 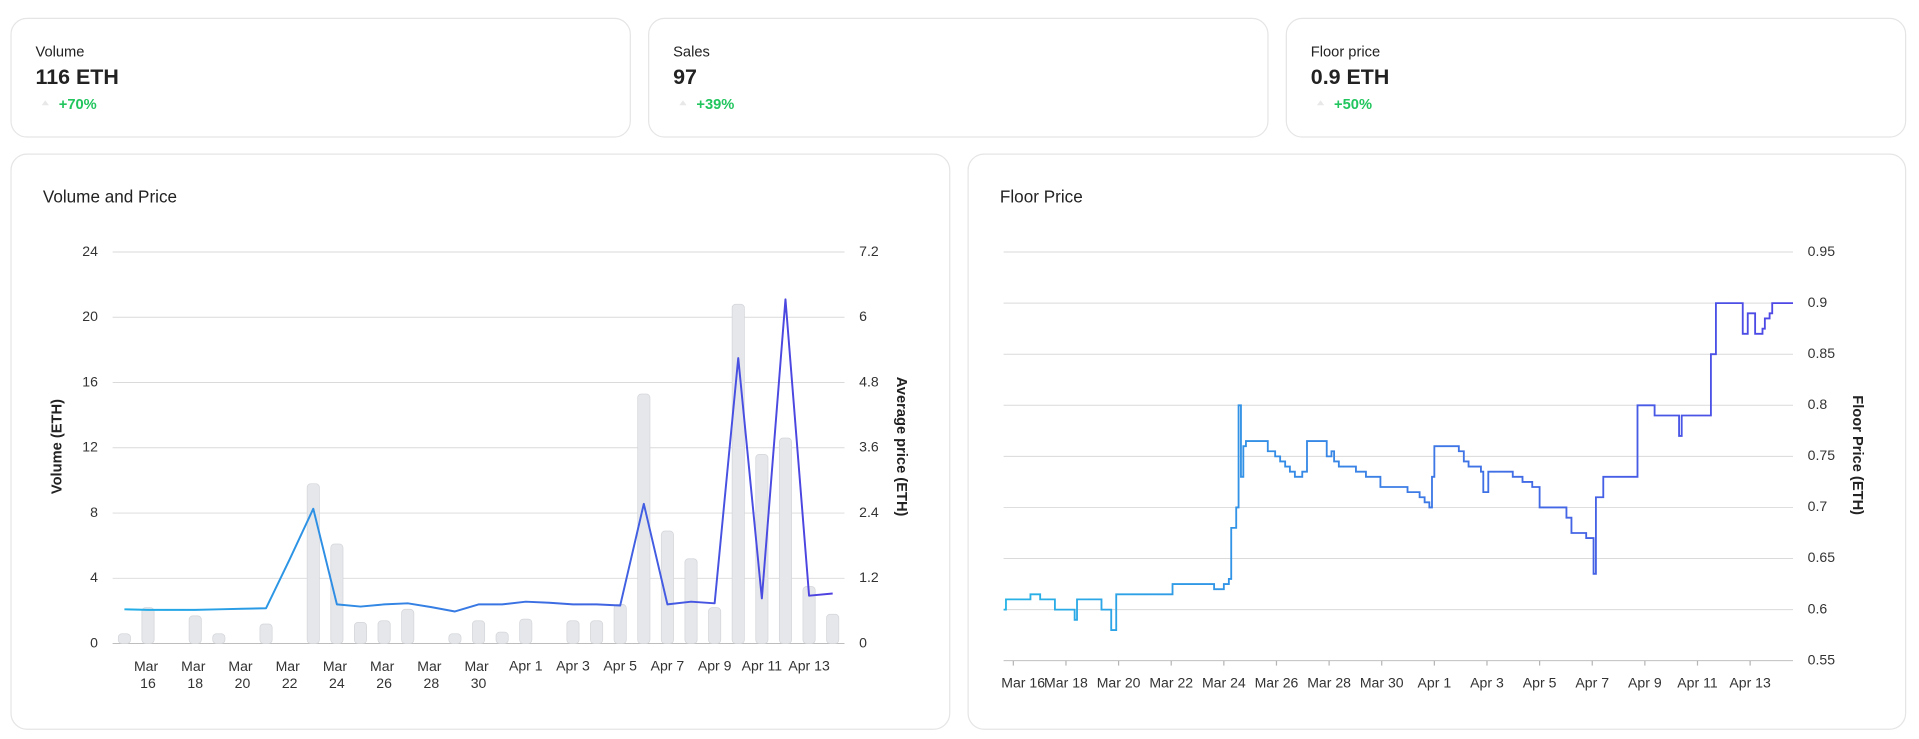 What do you see at coordinates (1822, 455) in the screenshot?
I see `y-tick-label: 0.75` at bounding box center [1822, 455].